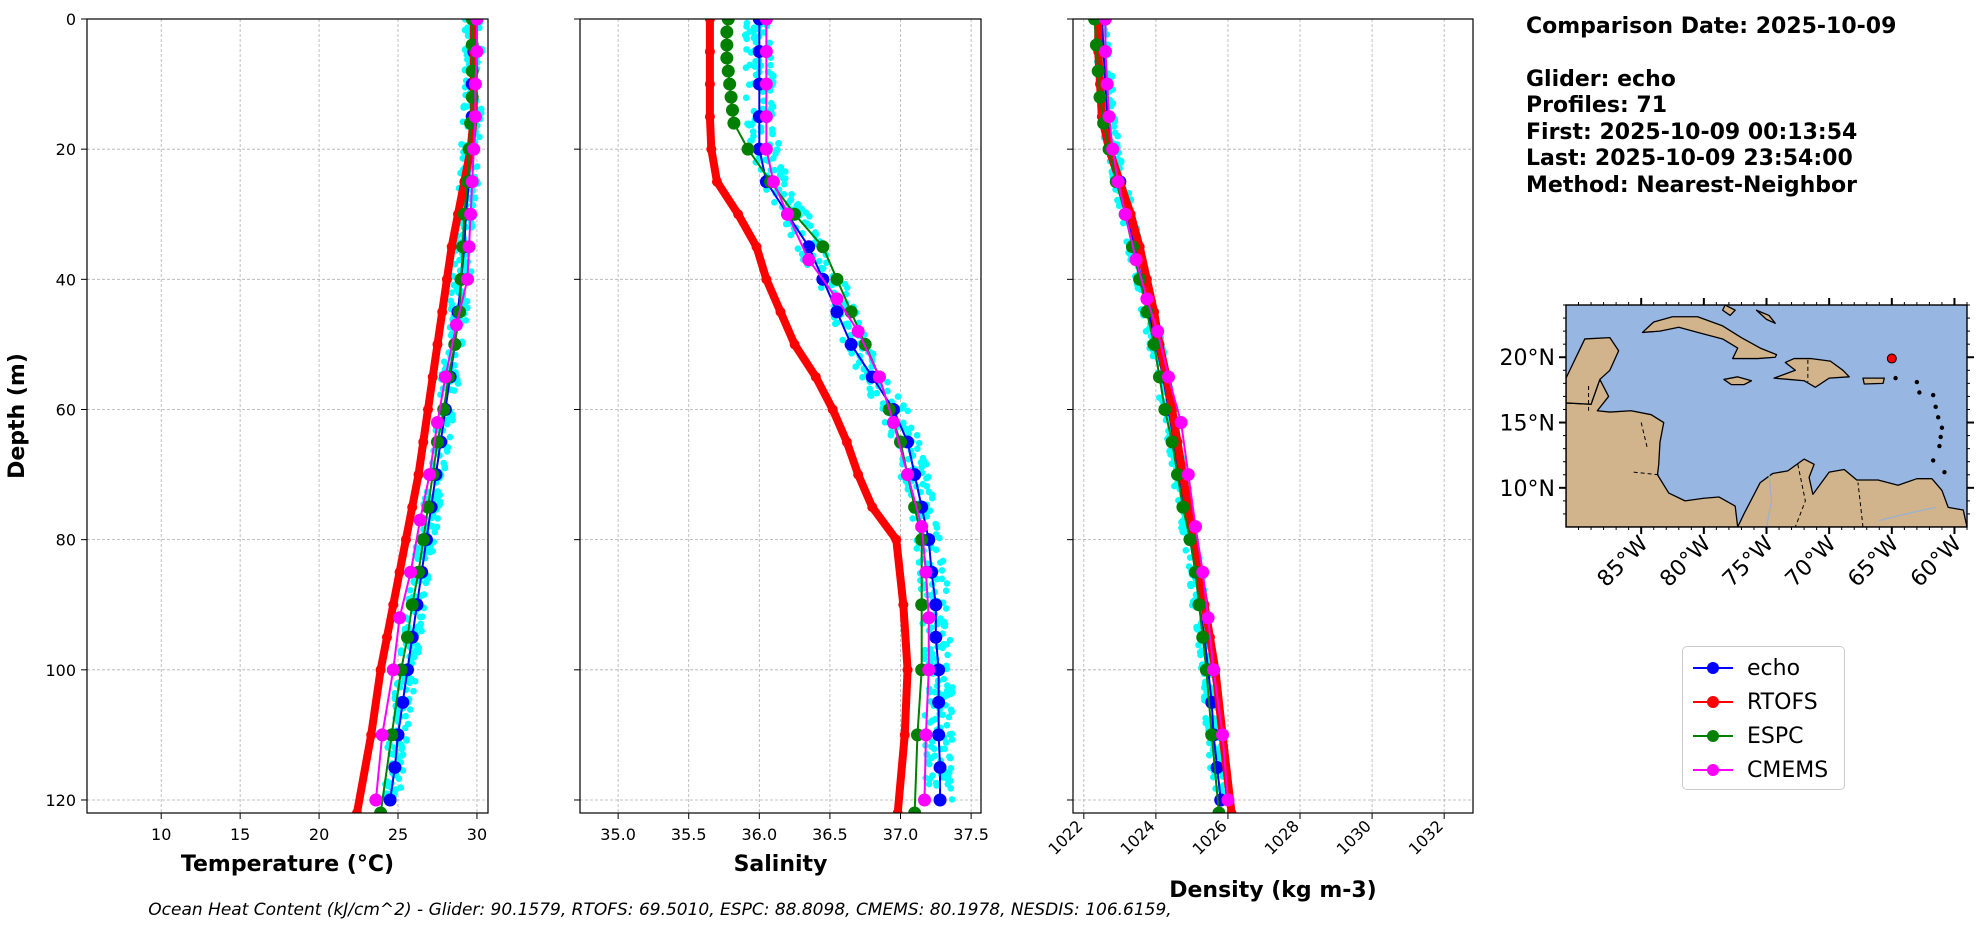  I want to click on y-tick-label: 0, so click(71, 19).